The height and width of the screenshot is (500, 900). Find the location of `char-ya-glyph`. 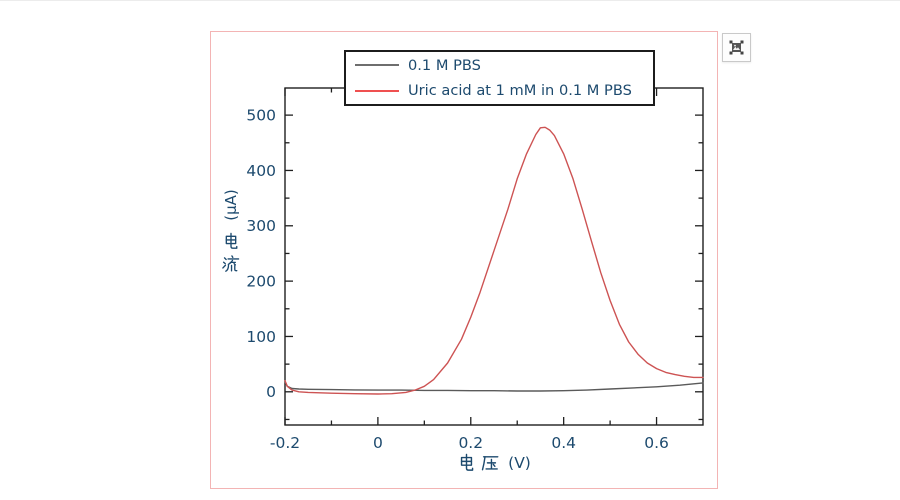

char-ya-glyph is located at coordinates (490, 463).